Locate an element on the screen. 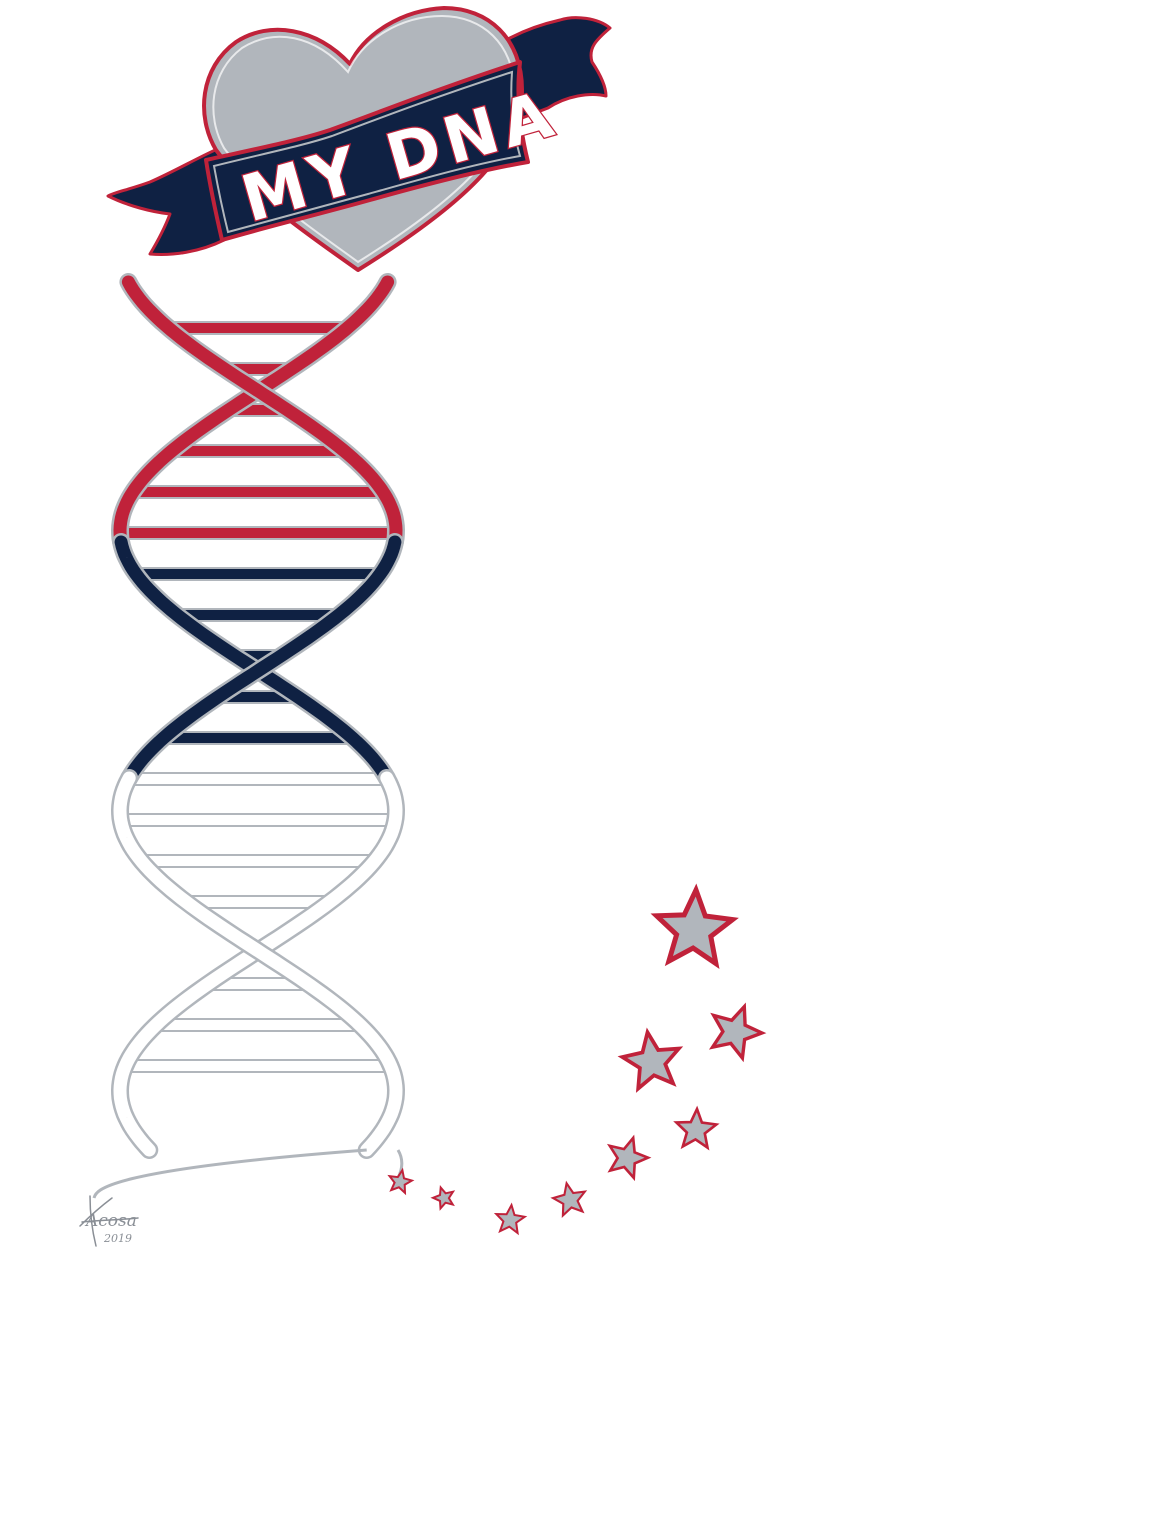 This screenshot has height=1536, width=1152. helix-strand-a-outline is located at coordinates (258, 964).